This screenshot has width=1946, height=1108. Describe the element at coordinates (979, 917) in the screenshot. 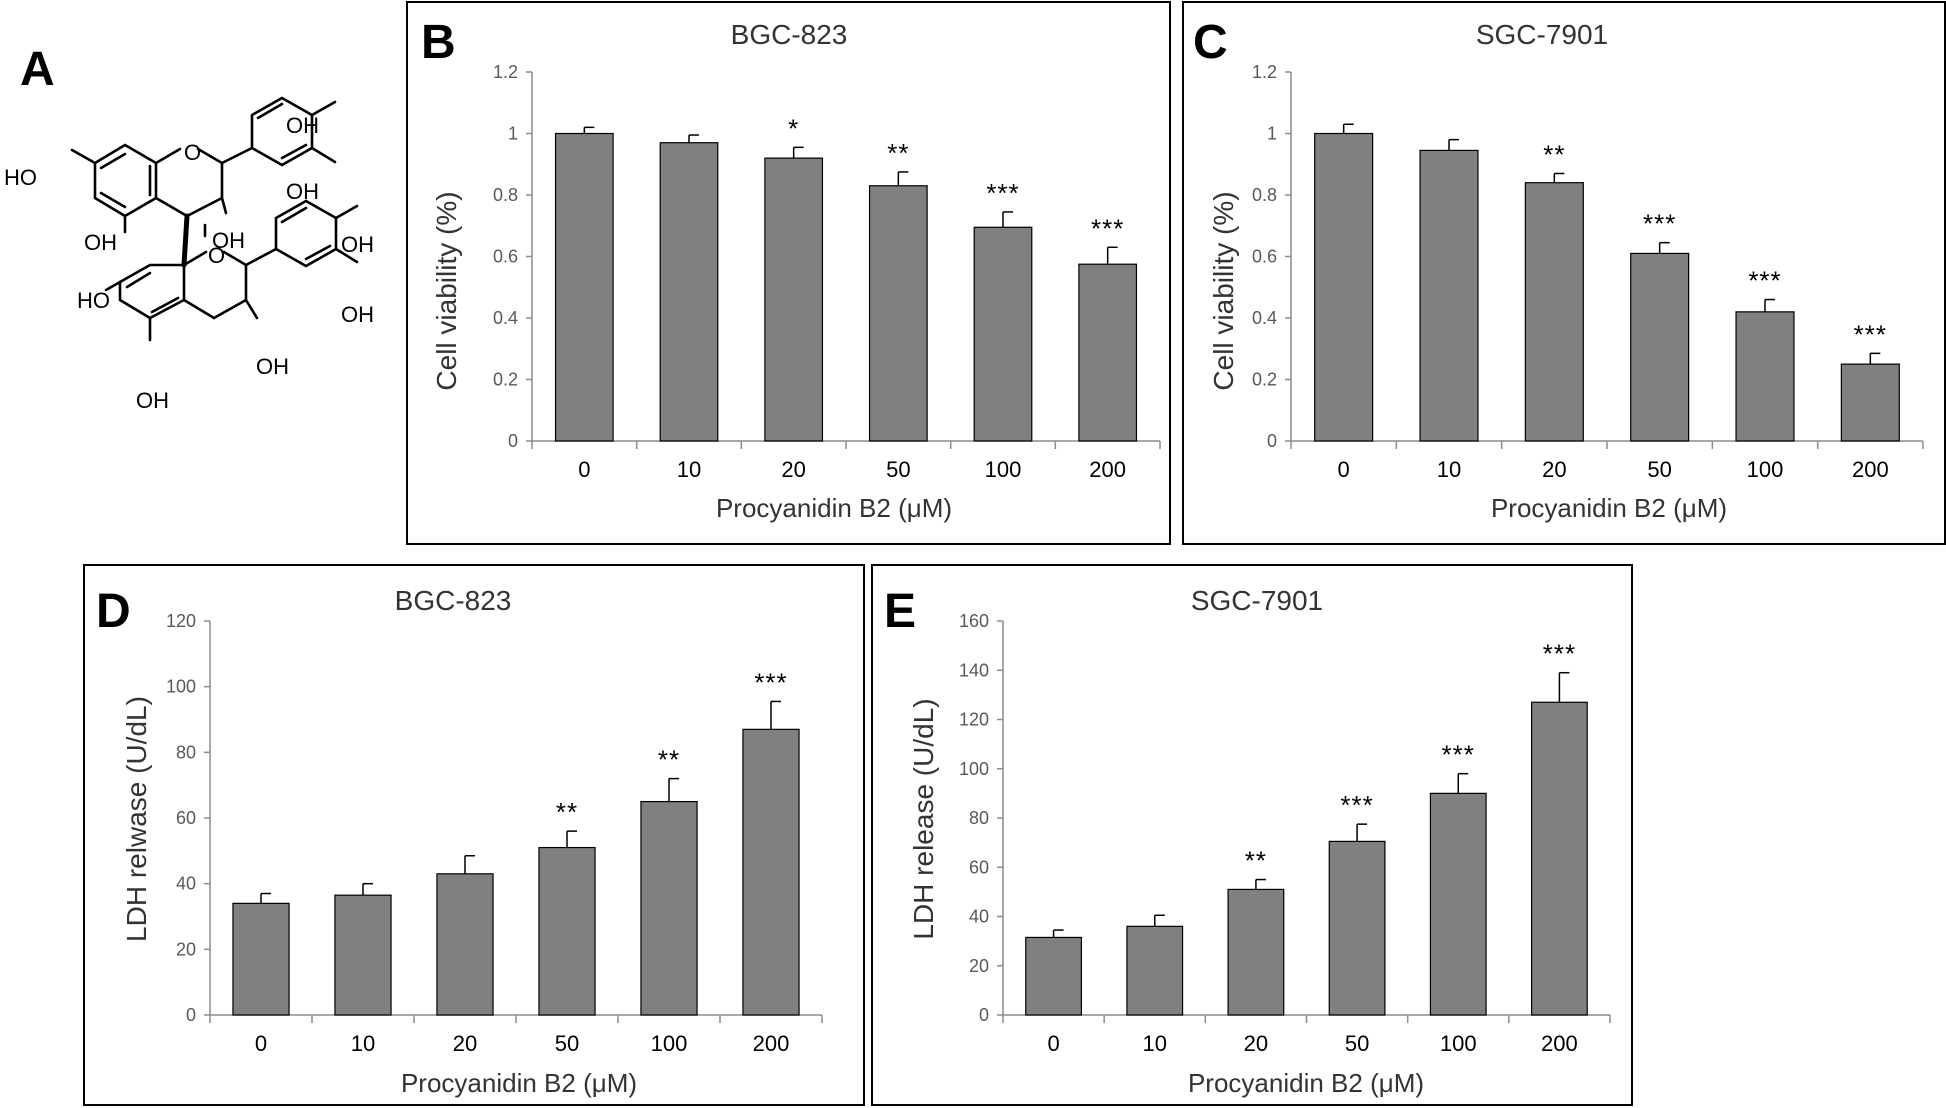

I see `y-tick-label: 40` at that location.